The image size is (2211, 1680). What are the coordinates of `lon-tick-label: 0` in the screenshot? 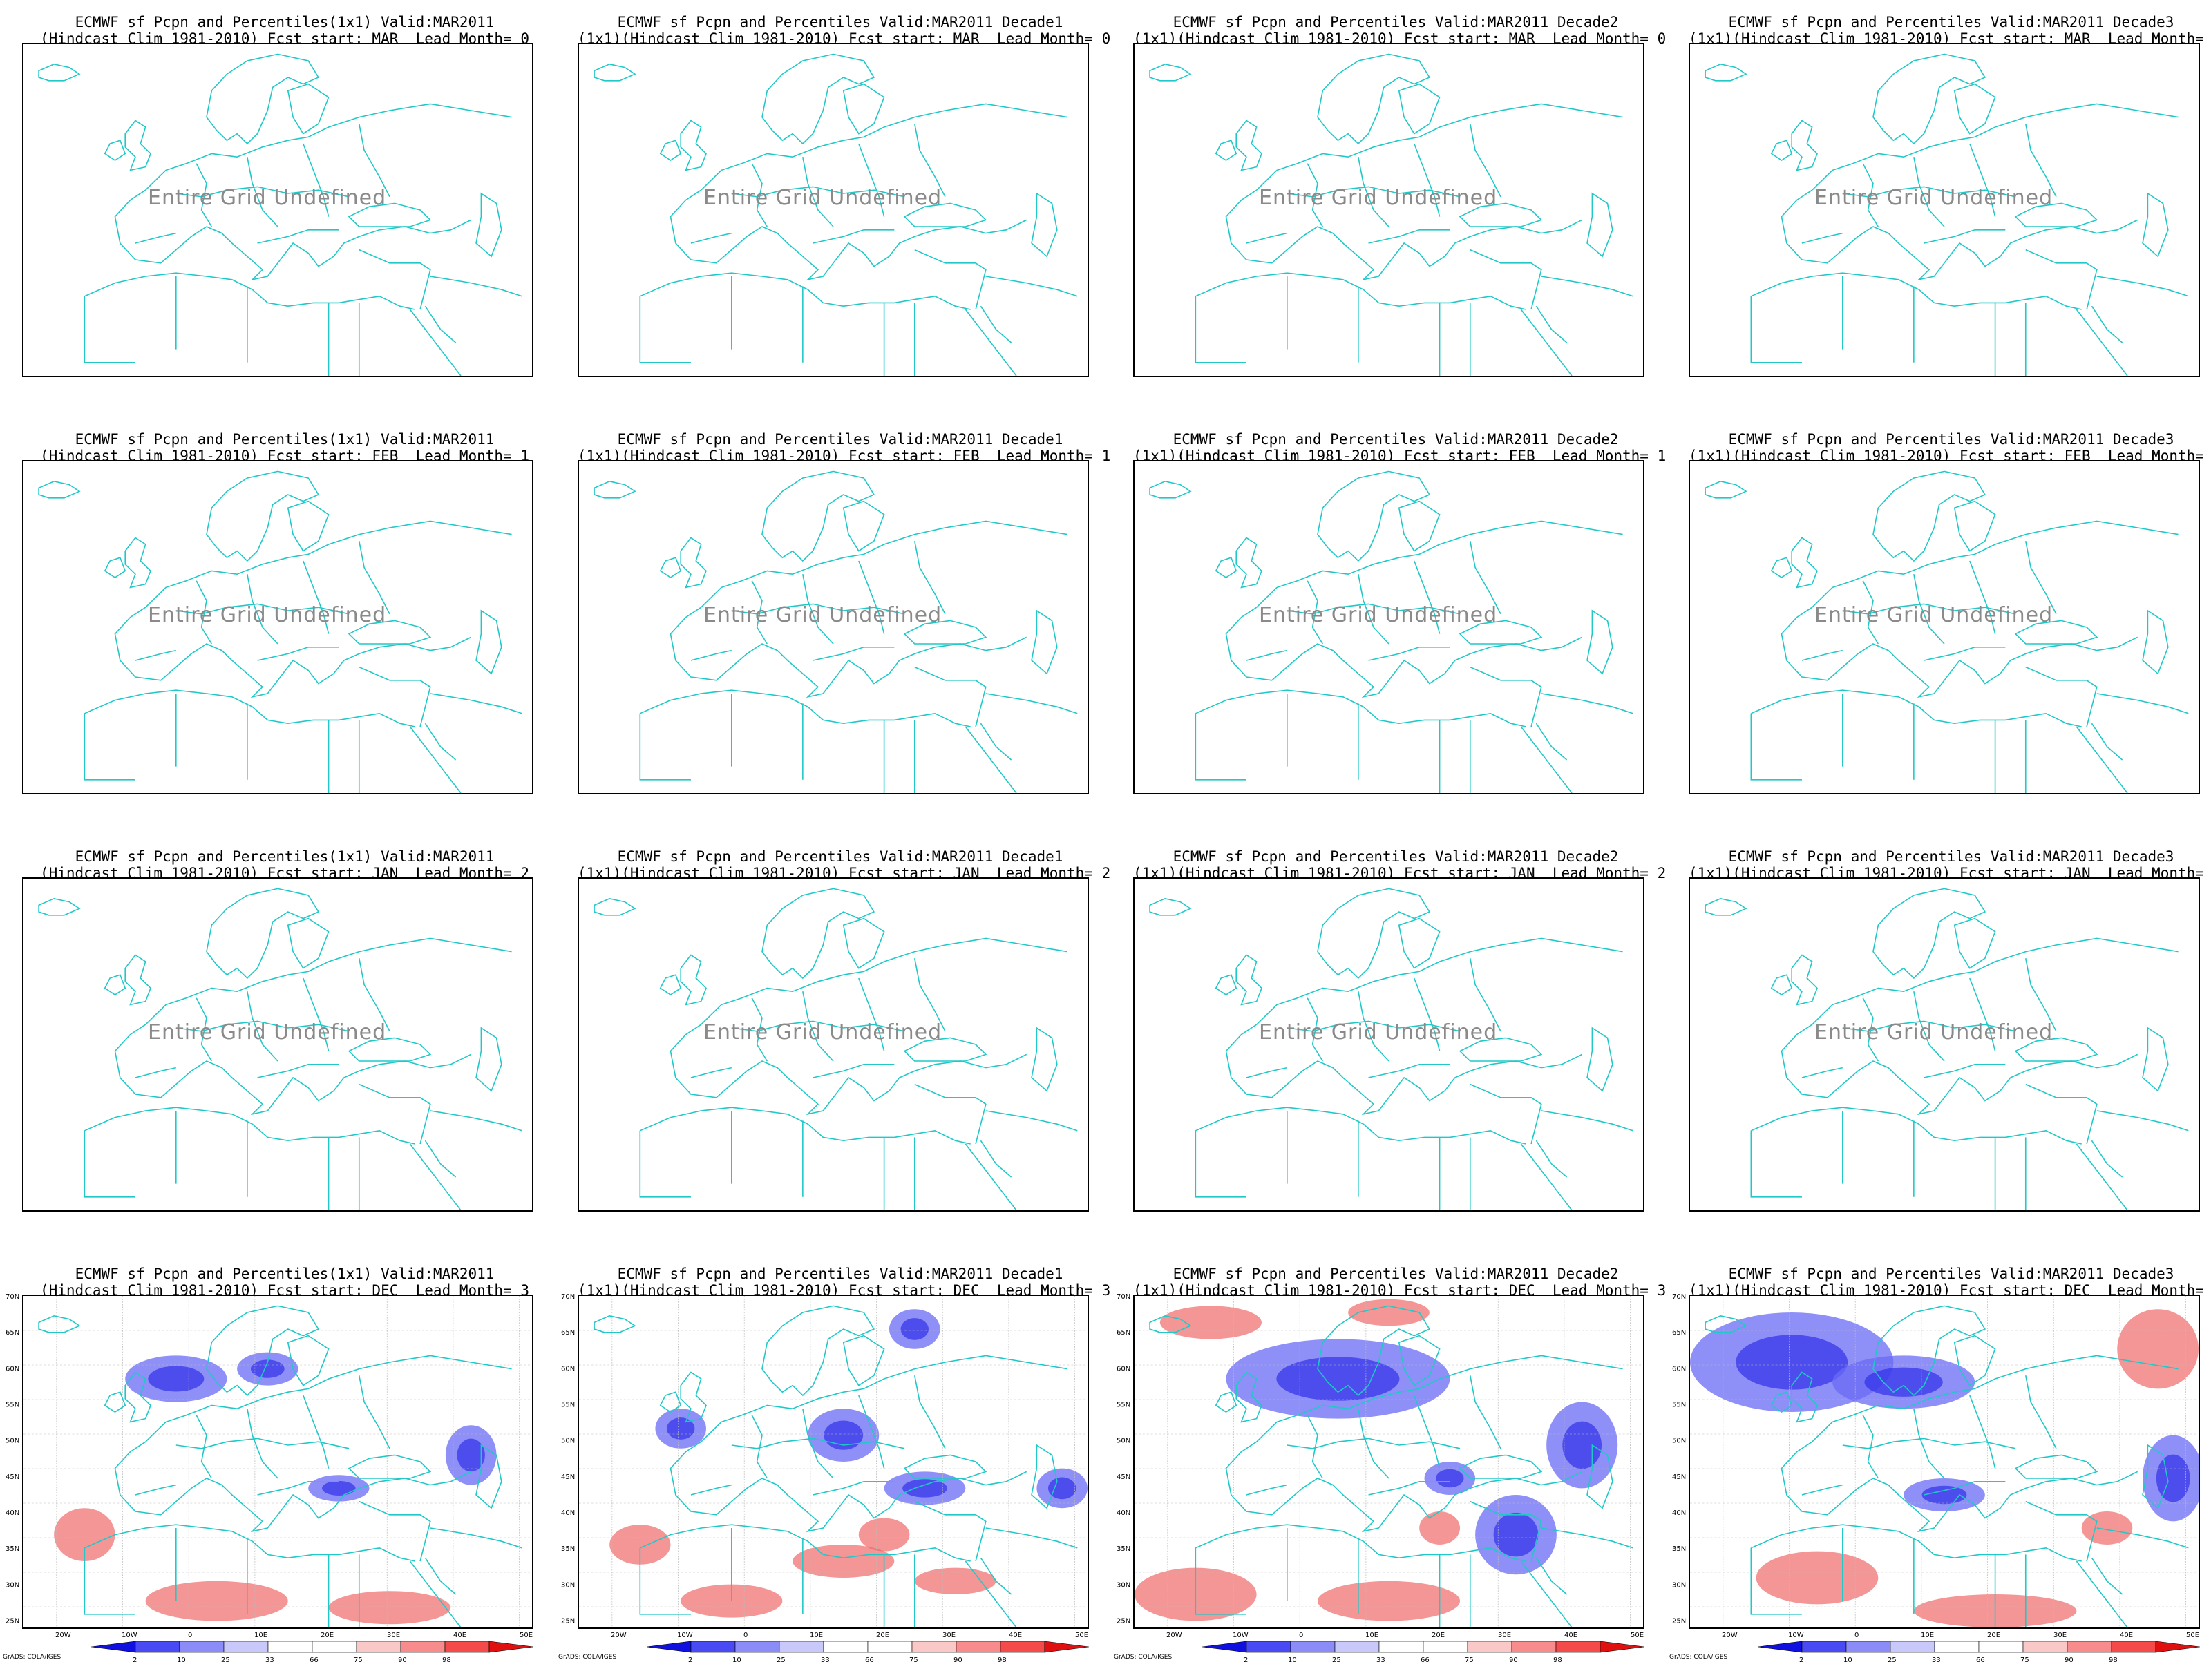 It's located at (1856, 1635).